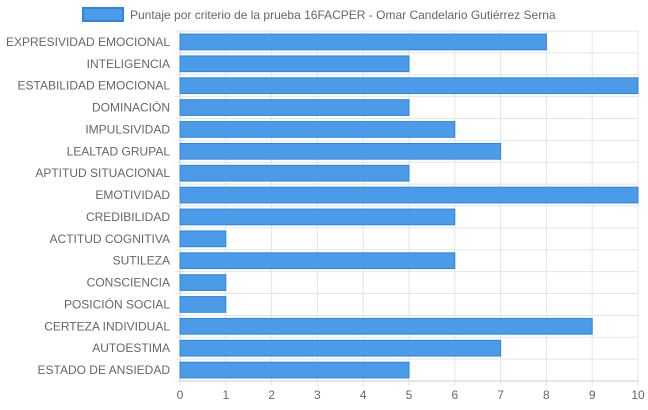 The width and height of the screenshot is (648, 410). Describe the element at coordinates (127, 129) in the screenshot. I see `category-label: IMPULSIVIDAD` at that location.